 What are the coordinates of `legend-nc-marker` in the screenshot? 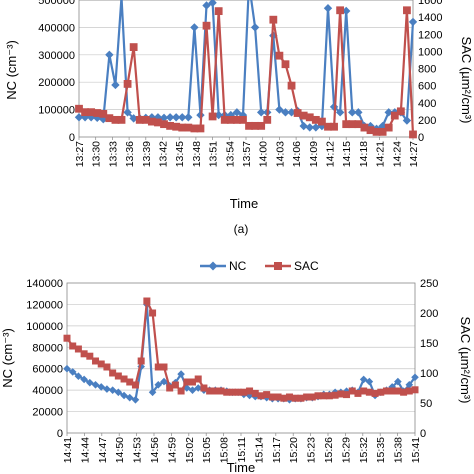 It's located at (213, 266).